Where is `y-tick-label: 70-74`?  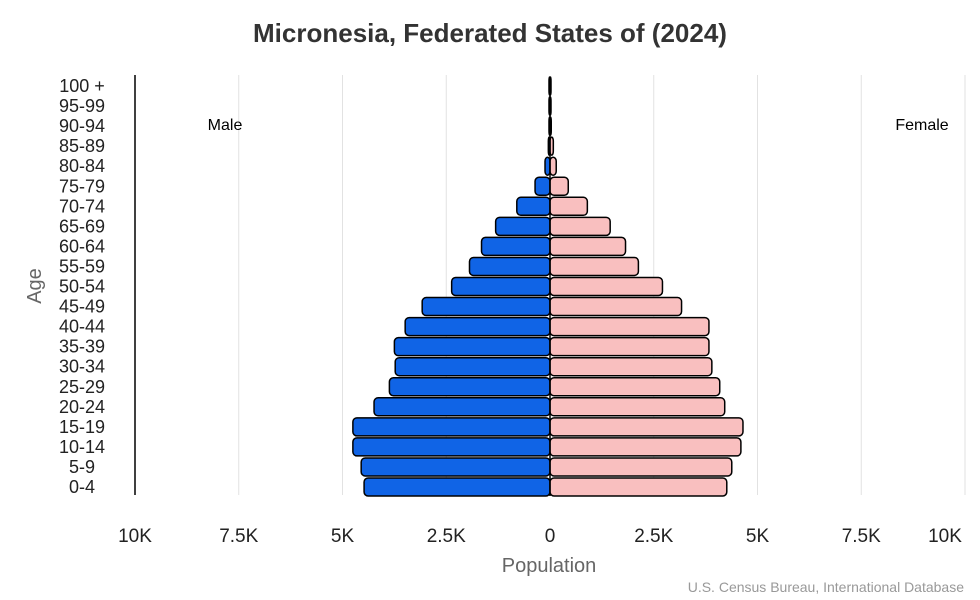
y-tick-label: 70-74 is located at coordinates (82, 206).